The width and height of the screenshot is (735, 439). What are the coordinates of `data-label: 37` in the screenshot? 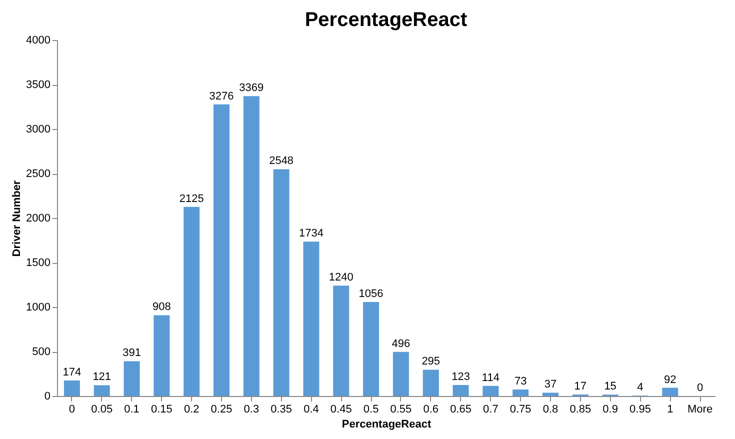 It's located at (550, 384).